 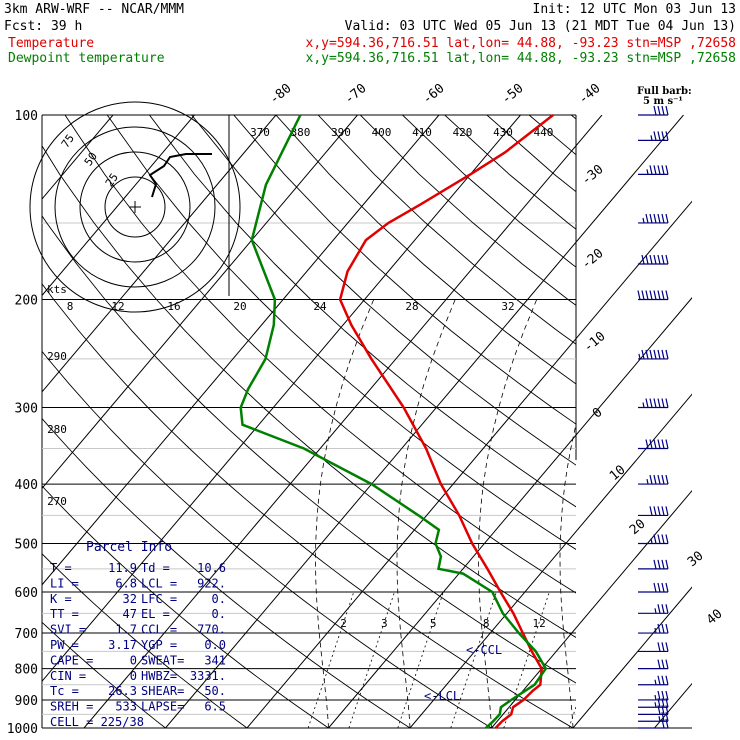 What do you see at coordinates (86, 58) in the screenshot?
I see `dewpoint-label: Dewpoint temperature` at bounding box center [86, 58].